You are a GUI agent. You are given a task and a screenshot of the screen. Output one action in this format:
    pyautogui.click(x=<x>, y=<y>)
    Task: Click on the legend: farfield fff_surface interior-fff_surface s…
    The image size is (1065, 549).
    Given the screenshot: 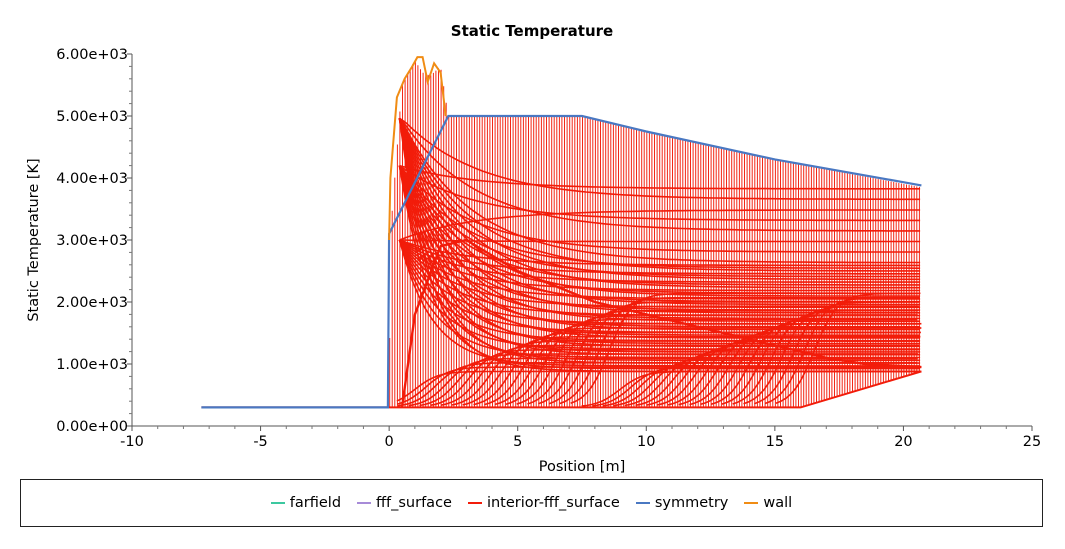 What is the action you would take?
    pyautogui.click(x=531, y=503)
    